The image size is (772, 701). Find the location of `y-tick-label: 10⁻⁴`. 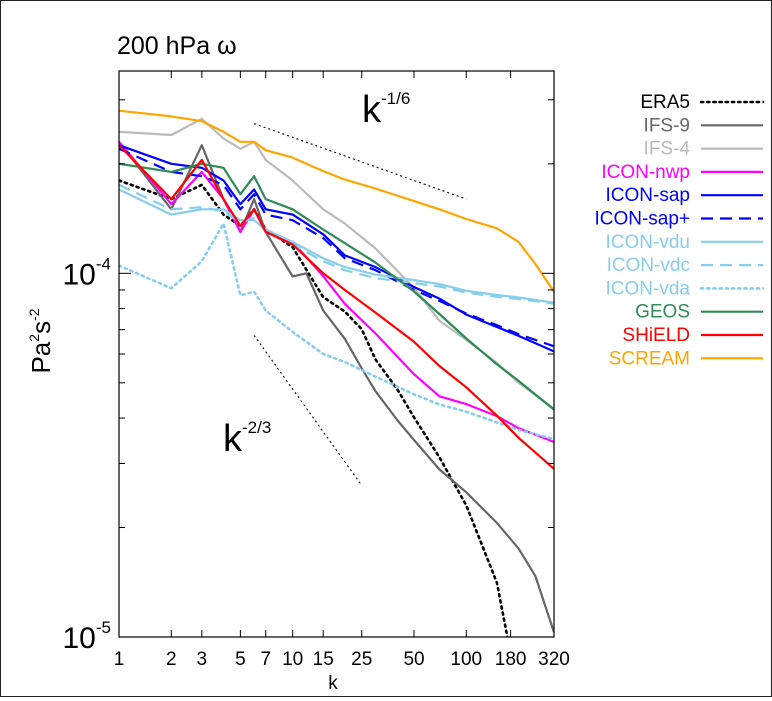

y-tick-label: 10⁻⁴ is located at coordinates (87, 272).